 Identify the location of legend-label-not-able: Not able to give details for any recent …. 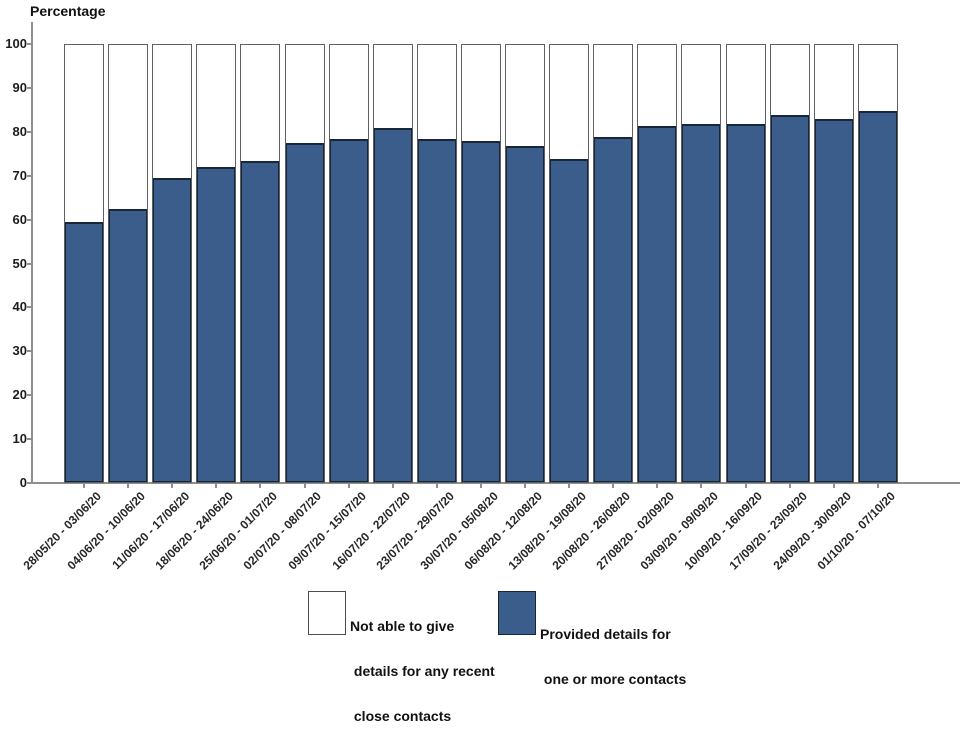
(422, 671).